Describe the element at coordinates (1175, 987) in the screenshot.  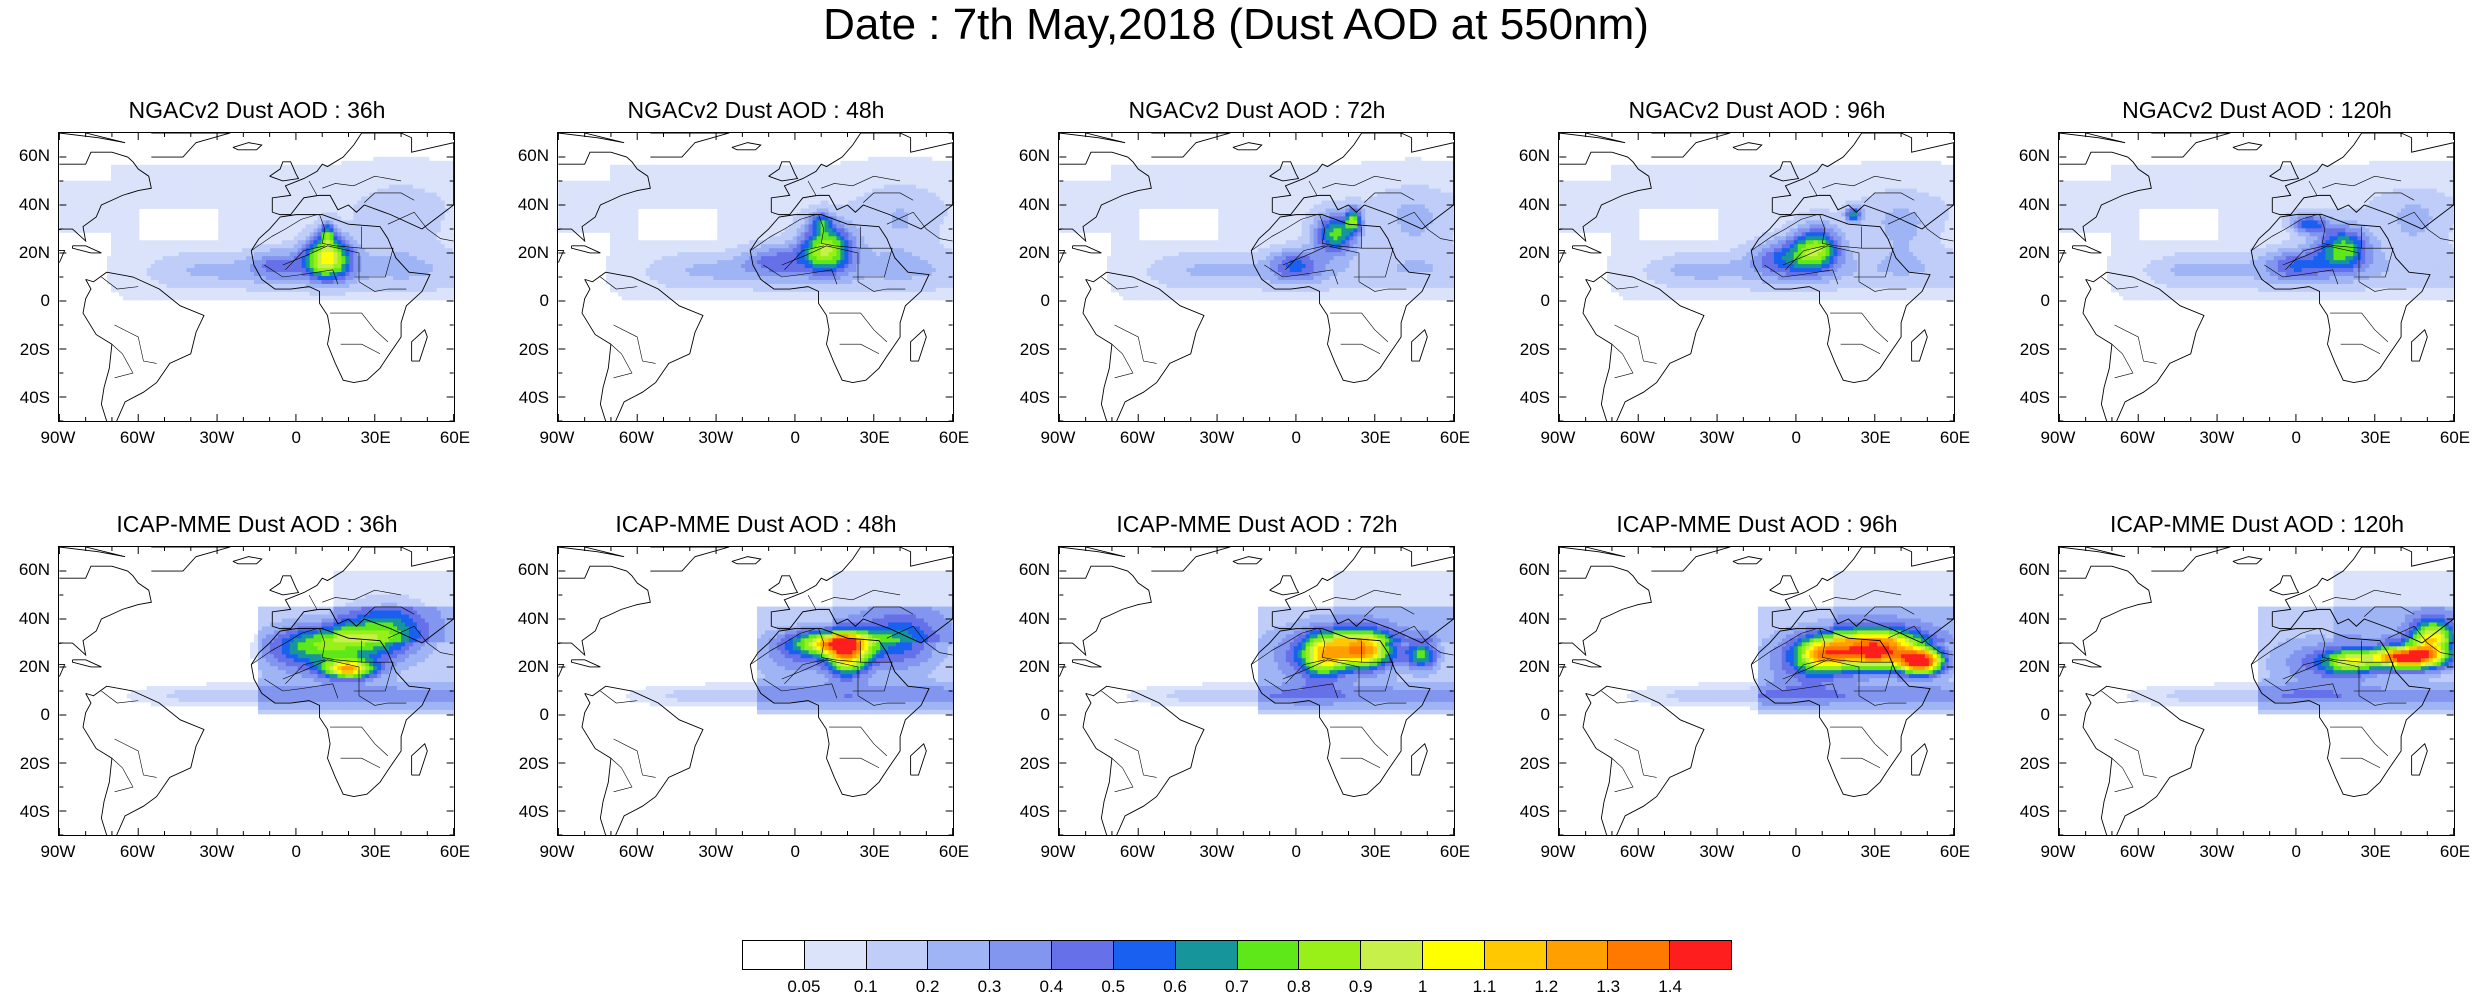
I see `colorbar-tick-label: 0.6` at that location.